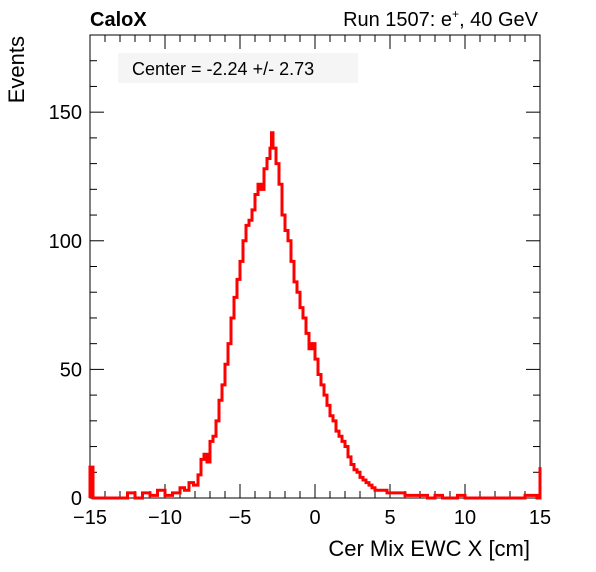 The height and width of the screenshot is (572, 596). What do you see at coordinates (389, 518) in the screenshot?
I see `x-tick-label: 5` at bounding box center [389, 518].